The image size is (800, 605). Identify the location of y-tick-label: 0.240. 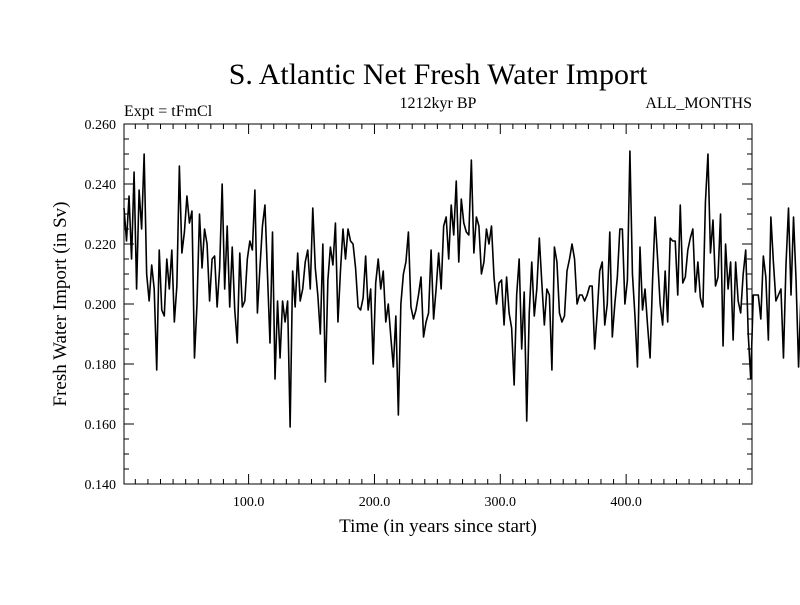
(101, 185).